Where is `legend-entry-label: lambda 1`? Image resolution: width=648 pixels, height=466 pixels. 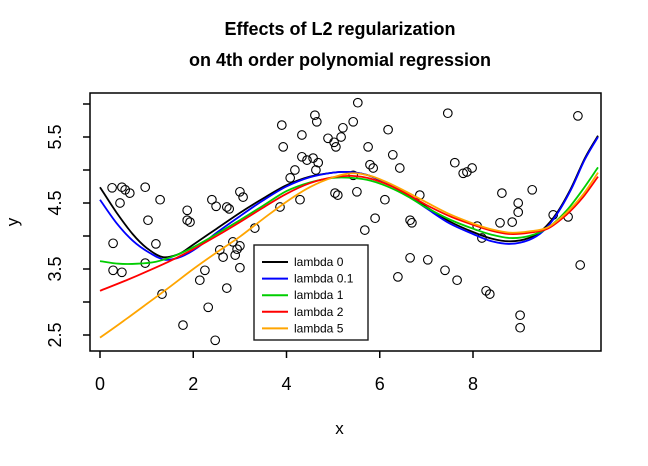 legend-entry-label: lambda 1 is located at coordinates (319, 295).